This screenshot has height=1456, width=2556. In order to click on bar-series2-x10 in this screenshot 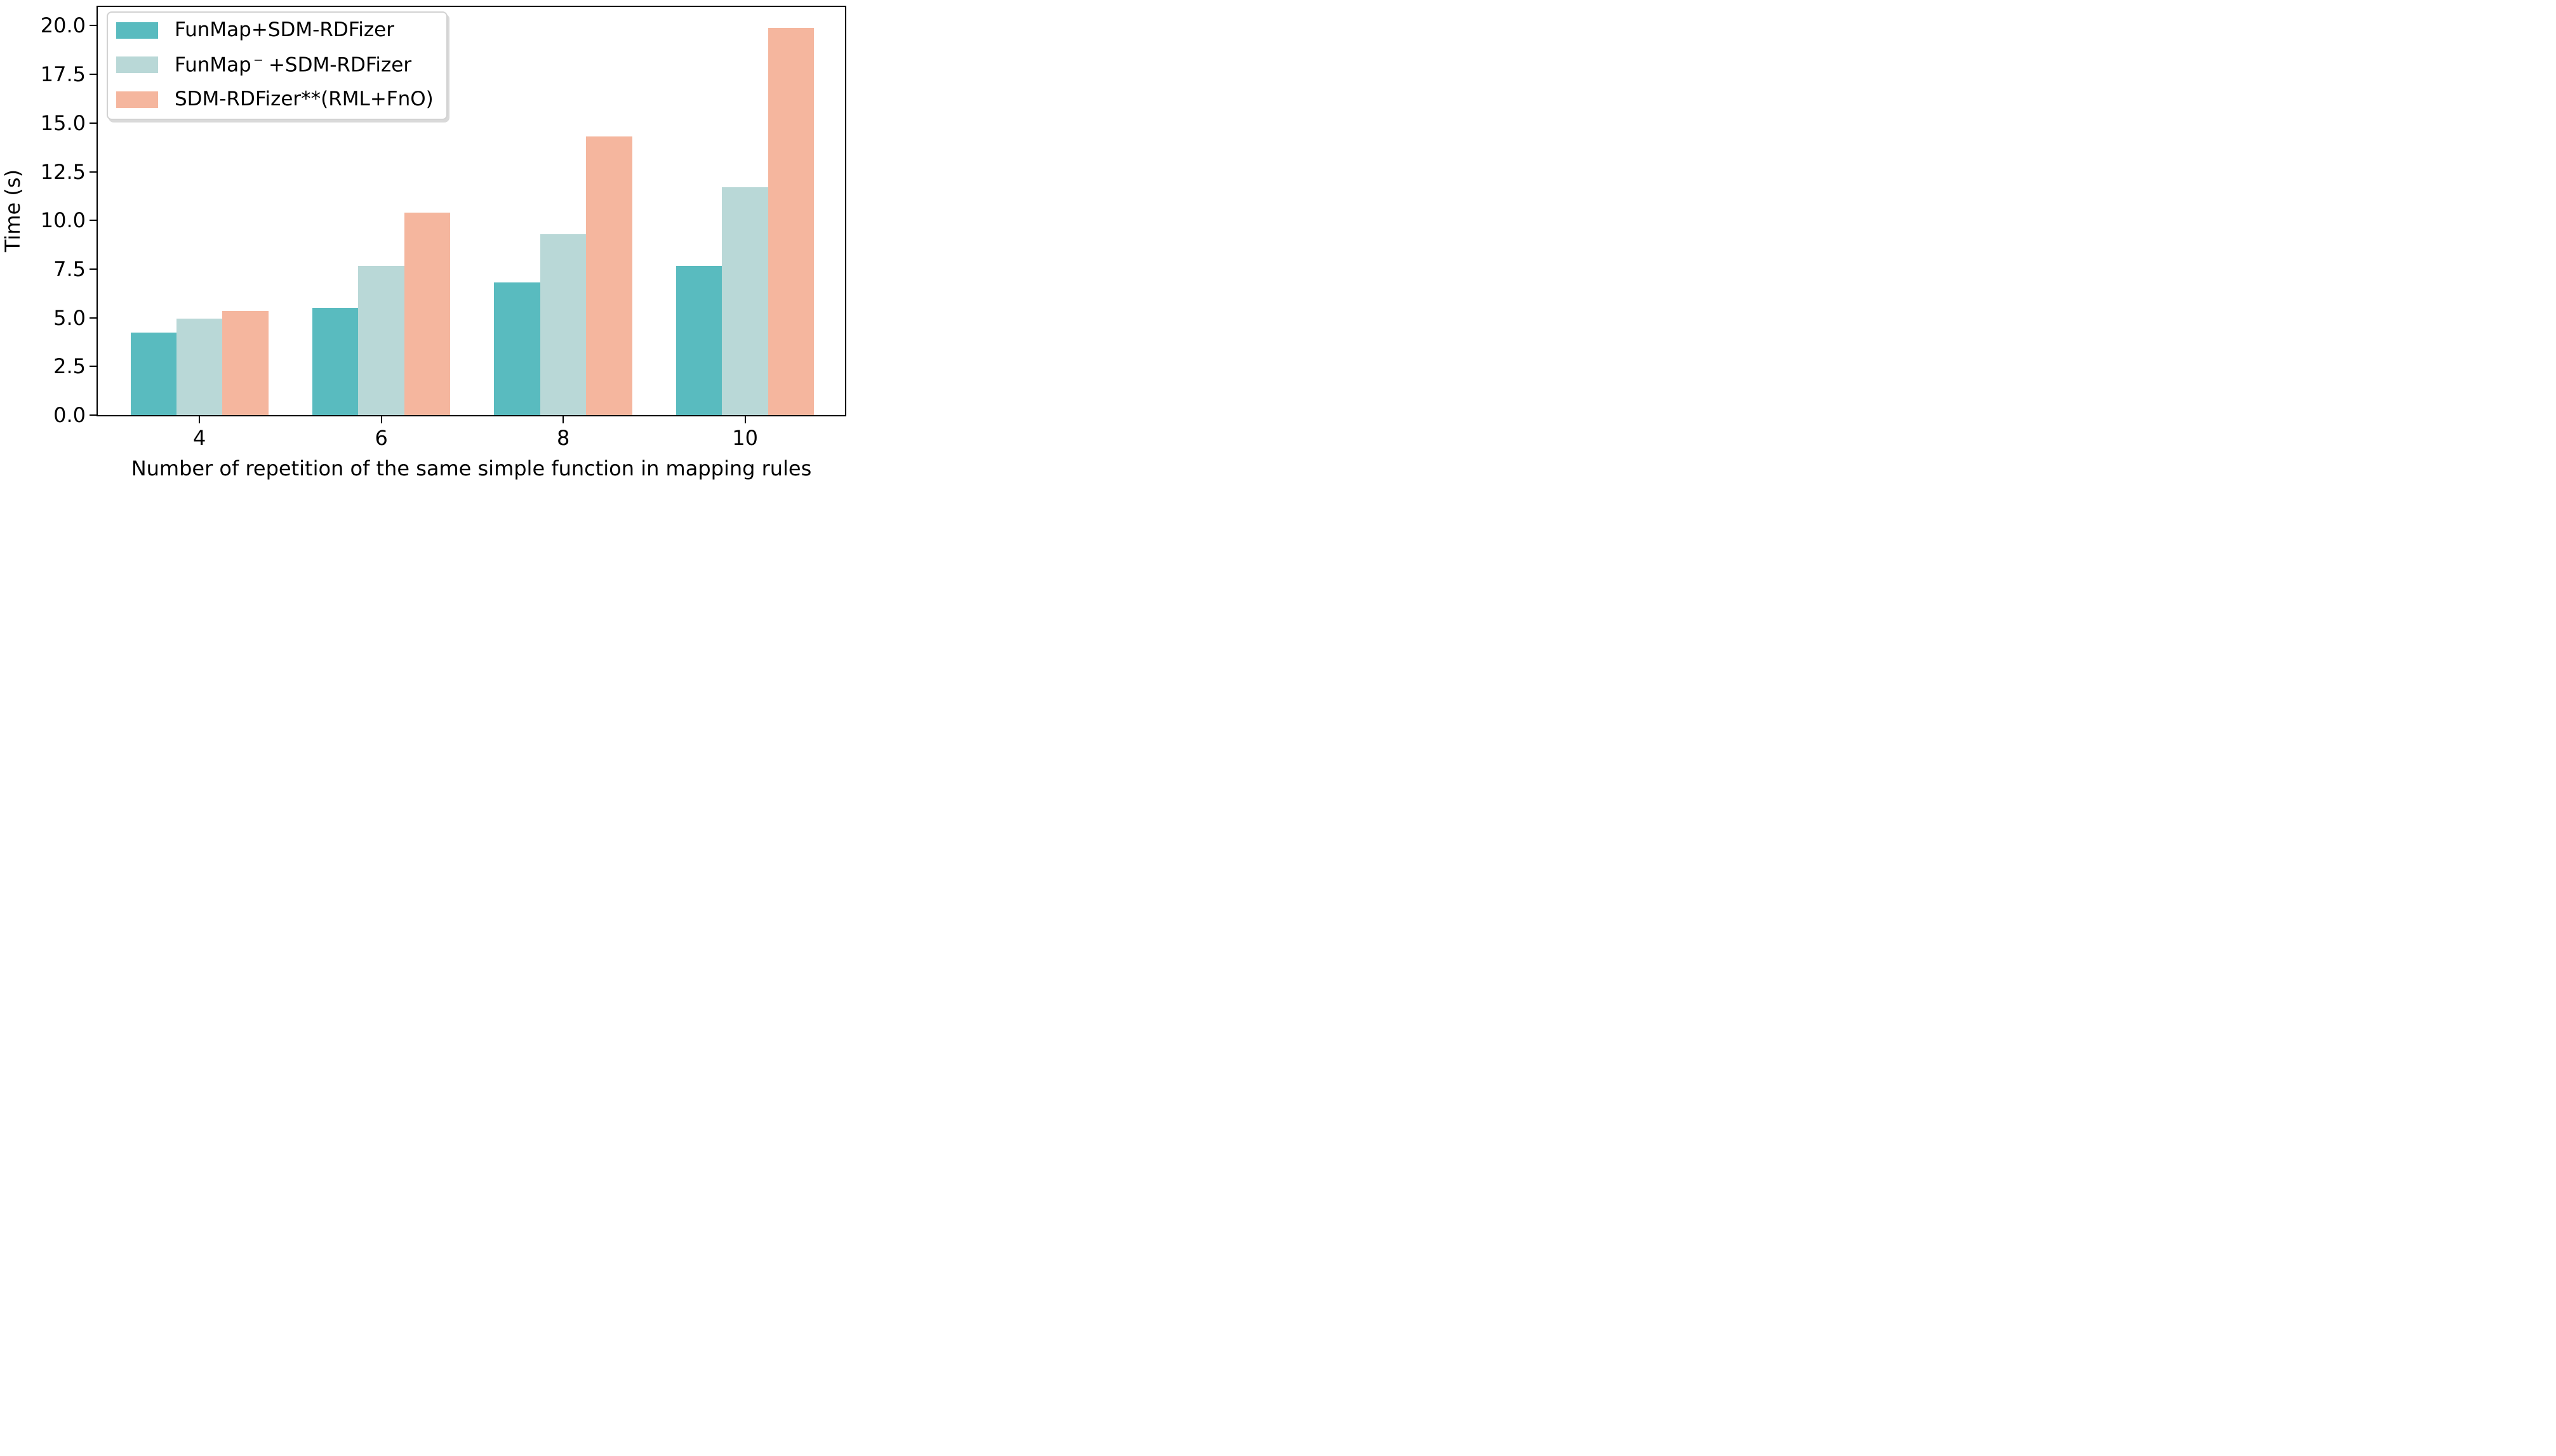, I will do `click(745, 301)`.